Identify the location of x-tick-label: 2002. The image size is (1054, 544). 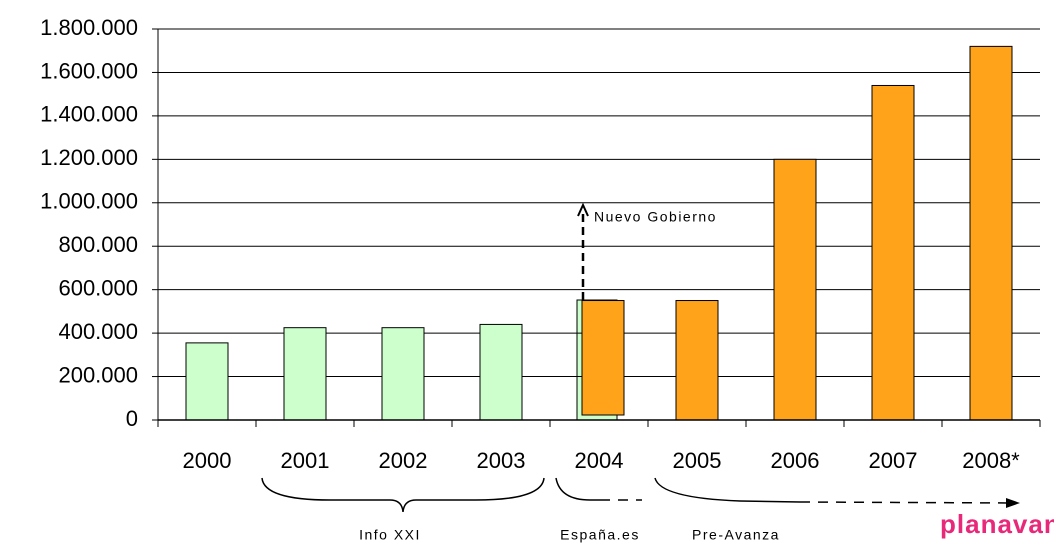
(403, 460).